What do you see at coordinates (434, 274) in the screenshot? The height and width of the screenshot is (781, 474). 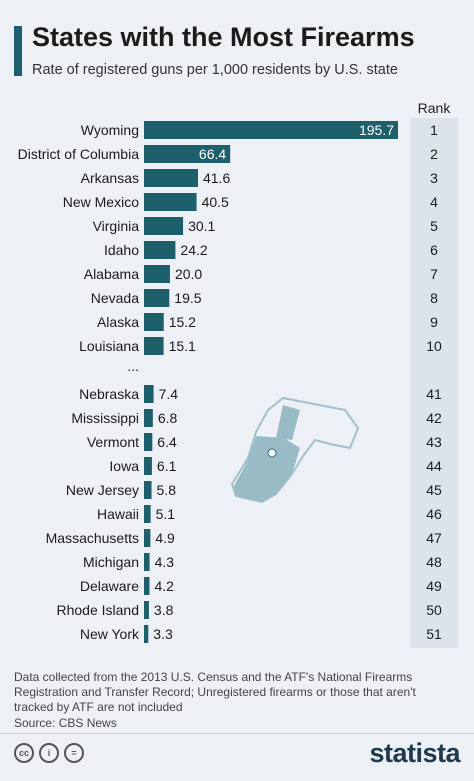 I see `rank-label: 7` at bounding box center [434, 274].